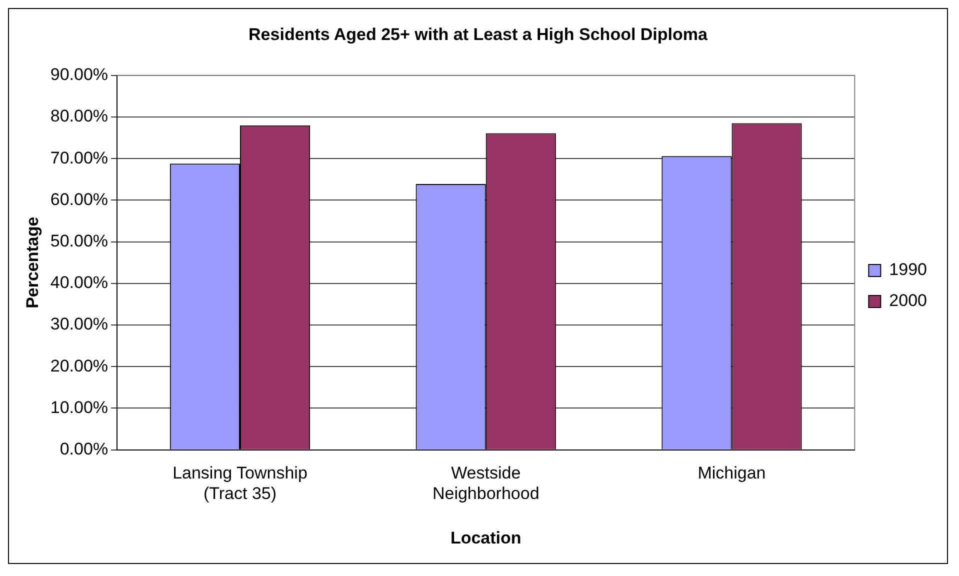  Describe the element at coordinates (79, 366) in the screenshot. I see `y-tick-label: 20.00%` at that location.